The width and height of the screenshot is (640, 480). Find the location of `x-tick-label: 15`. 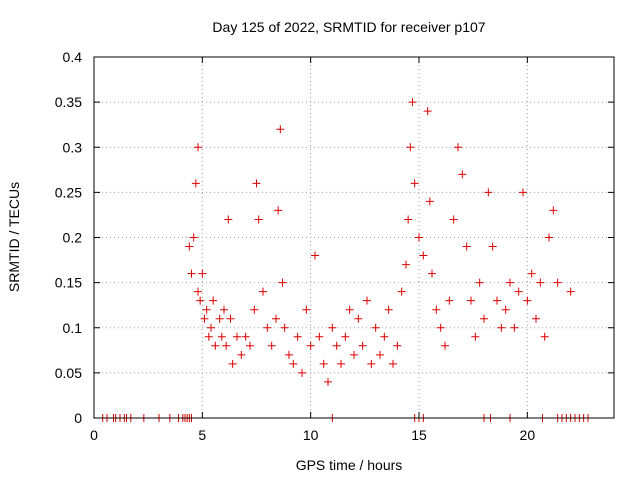

x-tick-label: 15 is located at coordinates (419, 435).